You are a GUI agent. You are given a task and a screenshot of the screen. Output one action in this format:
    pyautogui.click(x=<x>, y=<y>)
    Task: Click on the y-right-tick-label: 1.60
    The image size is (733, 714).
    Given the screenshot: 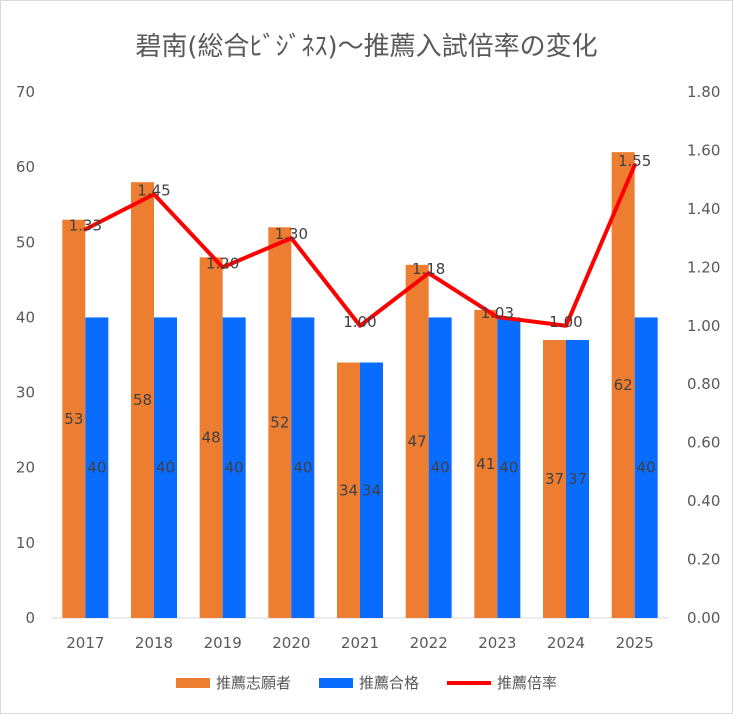 What is the action you would take?
    pyautogui.click(x=703, y=150)
    